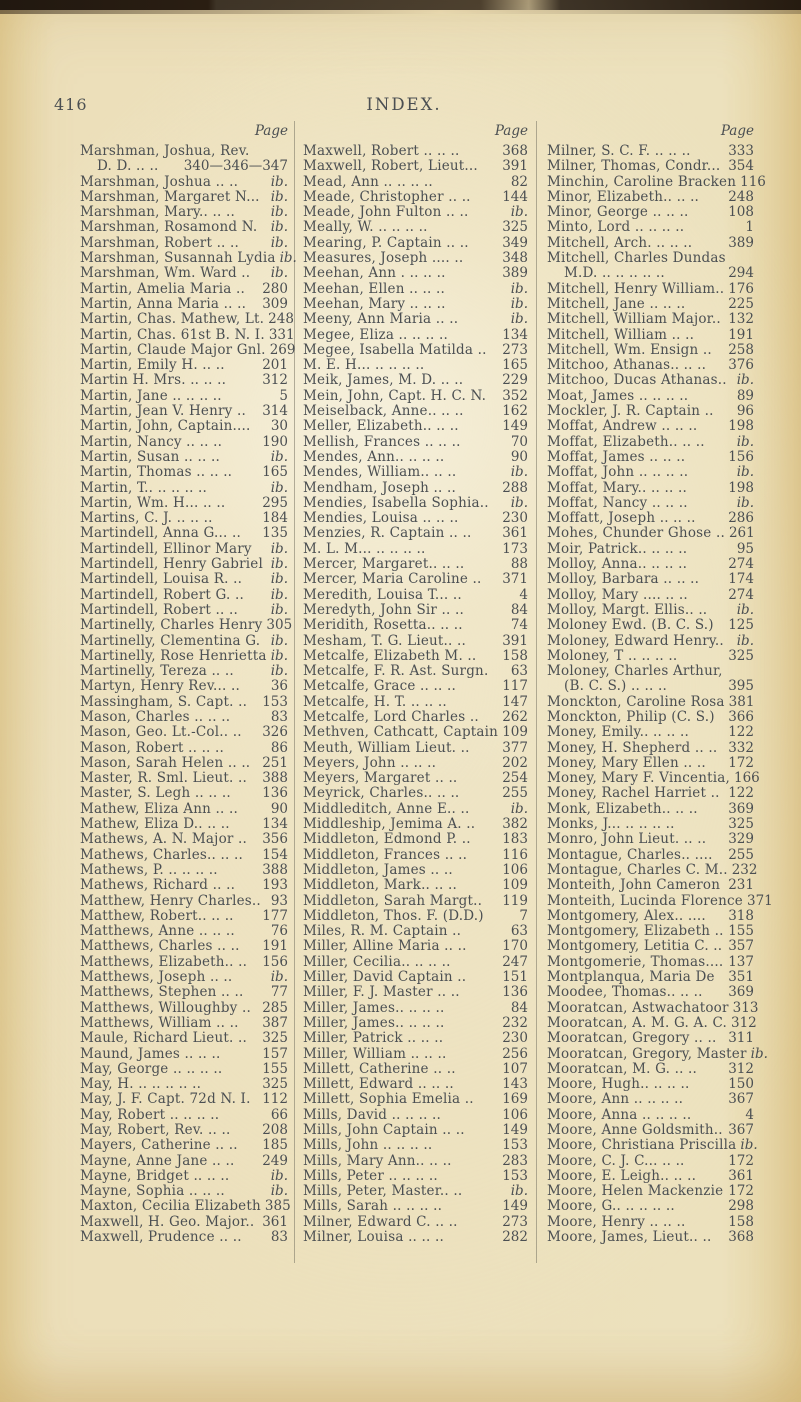  Describe the element at coordinates (187, 350) in the screenshot. I see `index-entry-line: Martin, Claude Major Gnl. 269` at that location.